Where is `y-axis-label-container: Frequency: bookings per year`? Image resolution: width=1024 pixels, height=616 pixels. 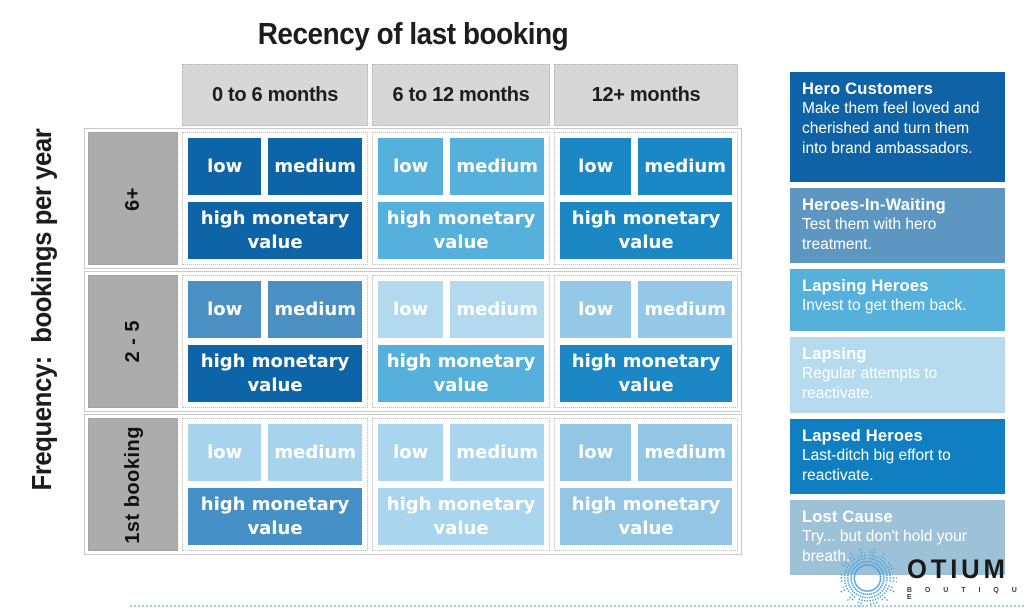
y-axis-label-container: Frequency: bookings per year is located at coordinates (42, 309).